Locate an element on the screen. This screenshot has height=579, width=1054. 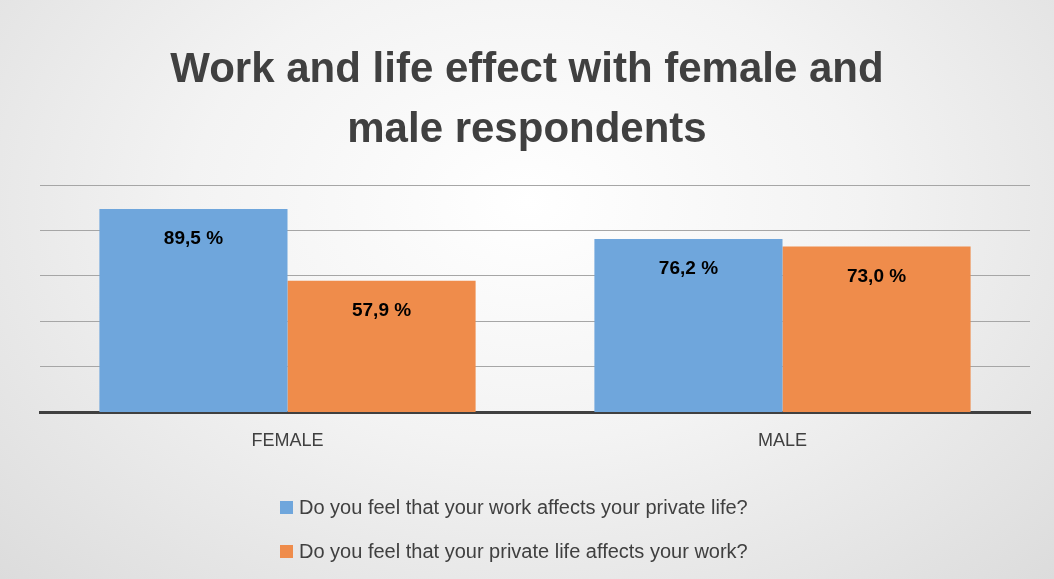
x-tick-label: MALE is located at coordinates (782, 440).